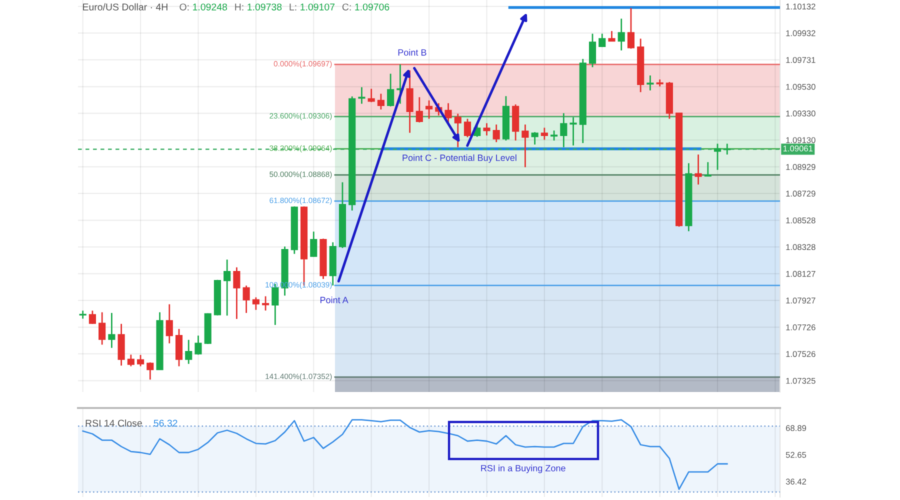 This screenshot has height=500, width=900. I want to click on text: 56.32, so click(166, 423).